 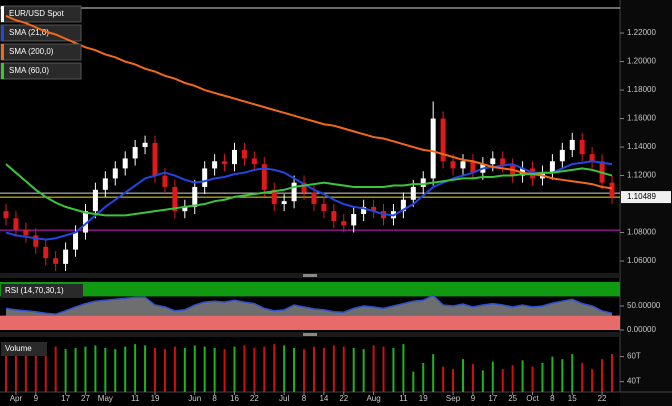 I want to click on last-price-box, so click(x=646, y=197).